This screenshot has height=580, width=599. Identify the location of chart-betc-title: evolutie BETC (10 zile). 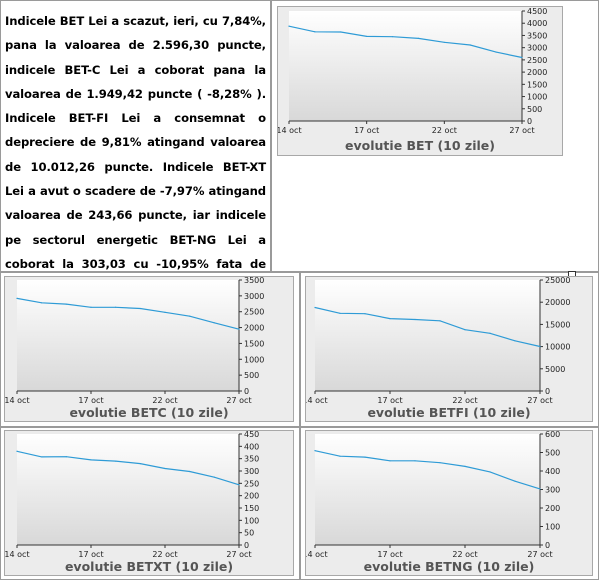
(149, 412).